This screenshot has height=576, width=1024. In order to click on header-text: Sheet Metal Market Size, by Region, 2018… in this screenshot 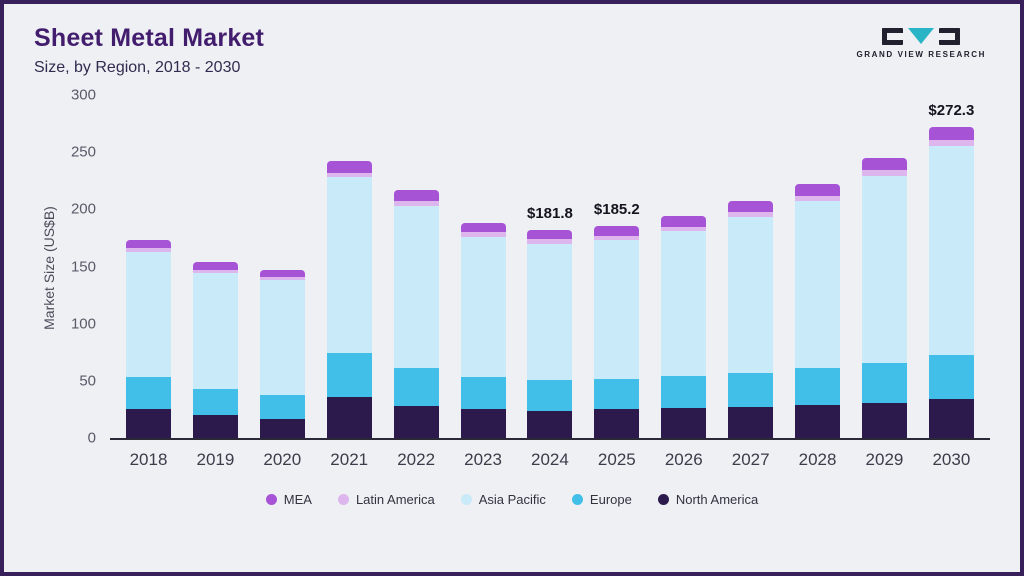, I will do `click(149, 48)`.